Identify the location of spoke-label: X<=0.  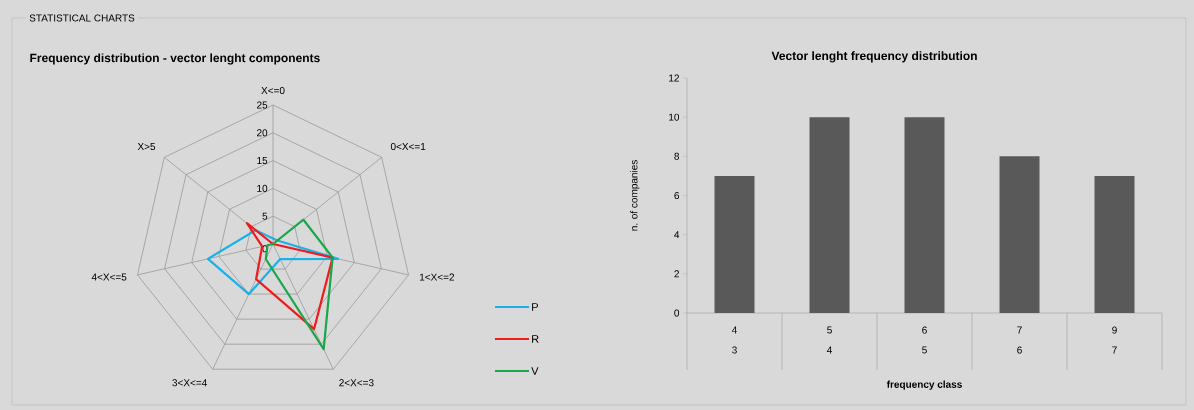
(273, 90).